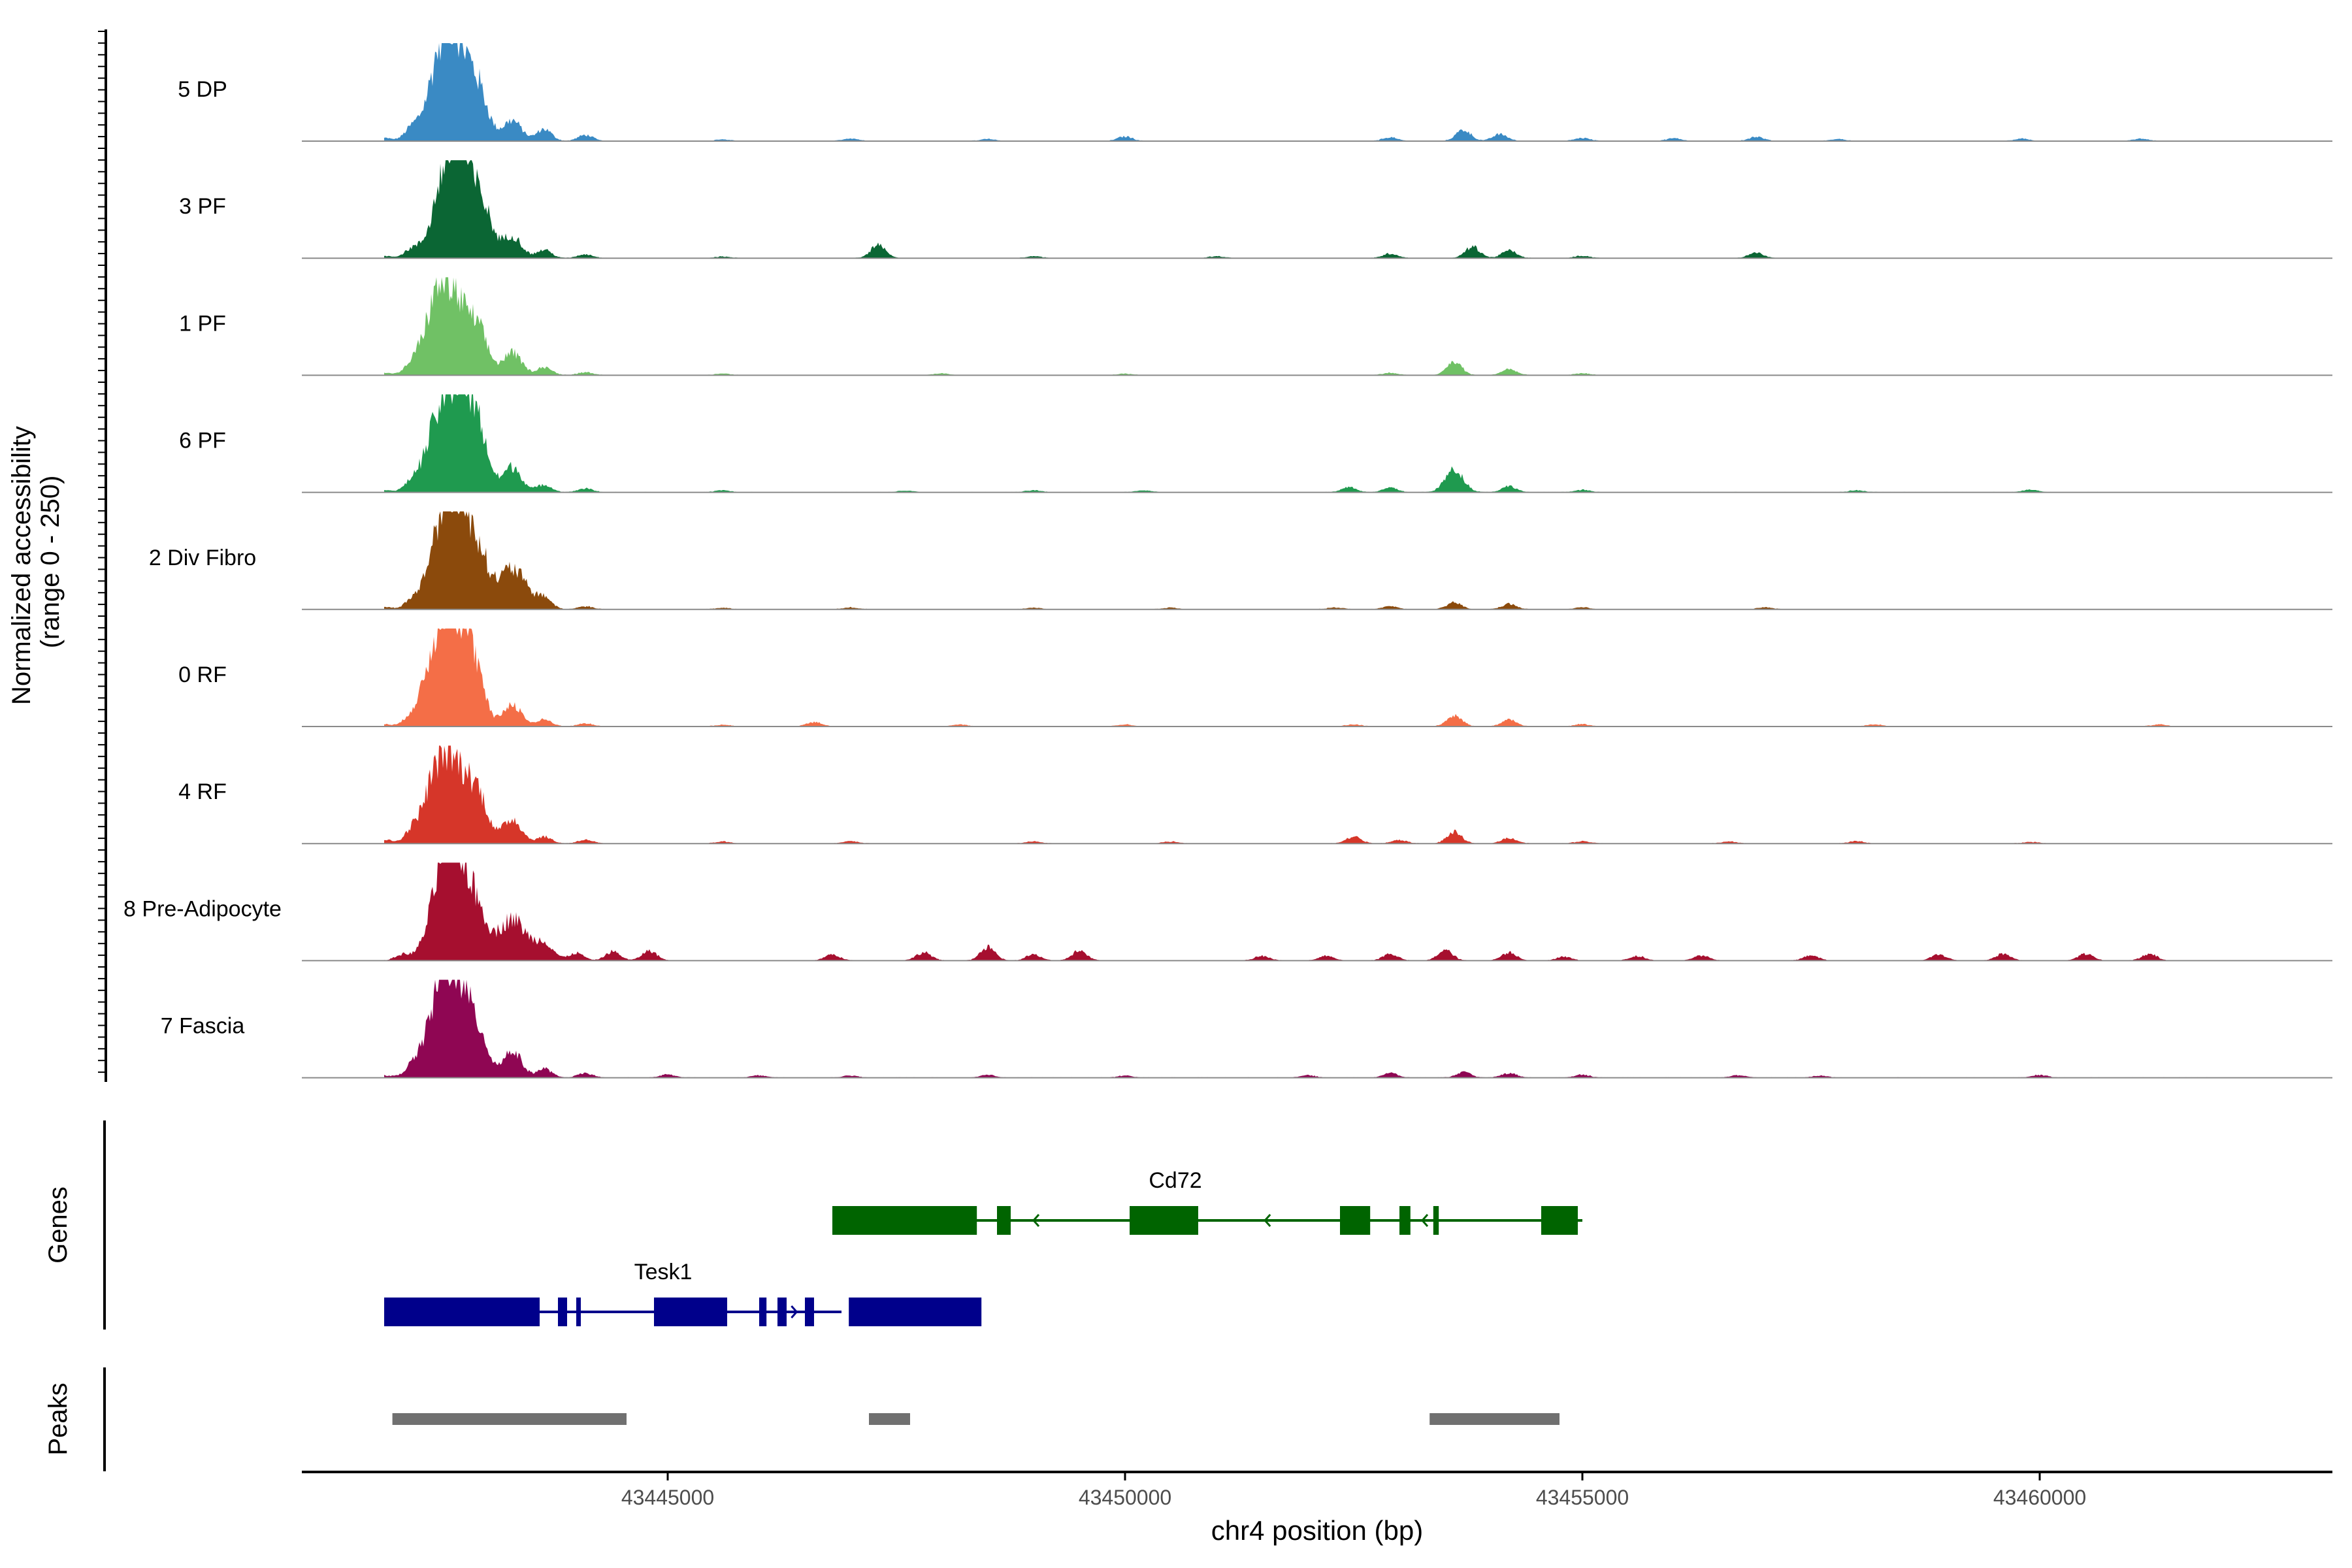 The image size is (2352, 1568). I want to click on track-3-pf, so click(1317, 209).